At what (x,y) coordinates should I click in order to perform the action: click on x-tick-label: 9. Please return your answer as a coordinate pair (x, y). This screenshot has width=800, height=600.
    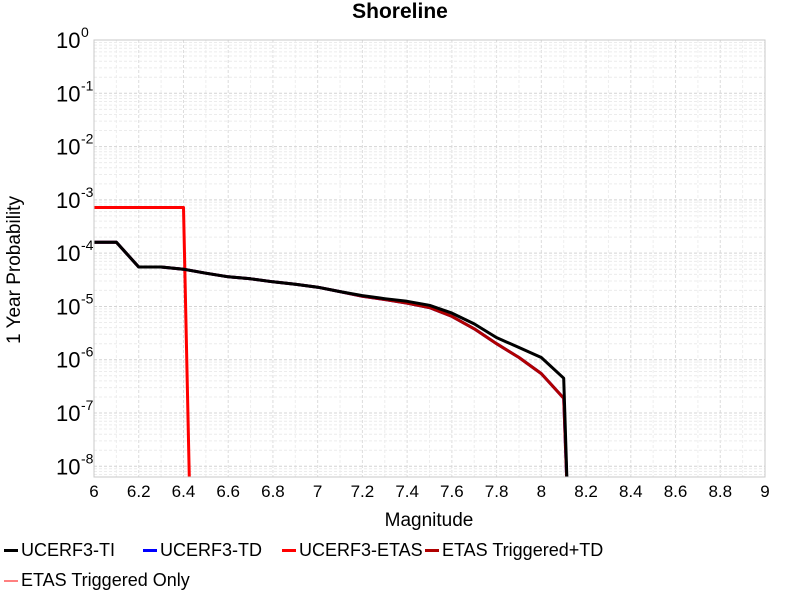
    Looking at the image, I should click on (764, 491).